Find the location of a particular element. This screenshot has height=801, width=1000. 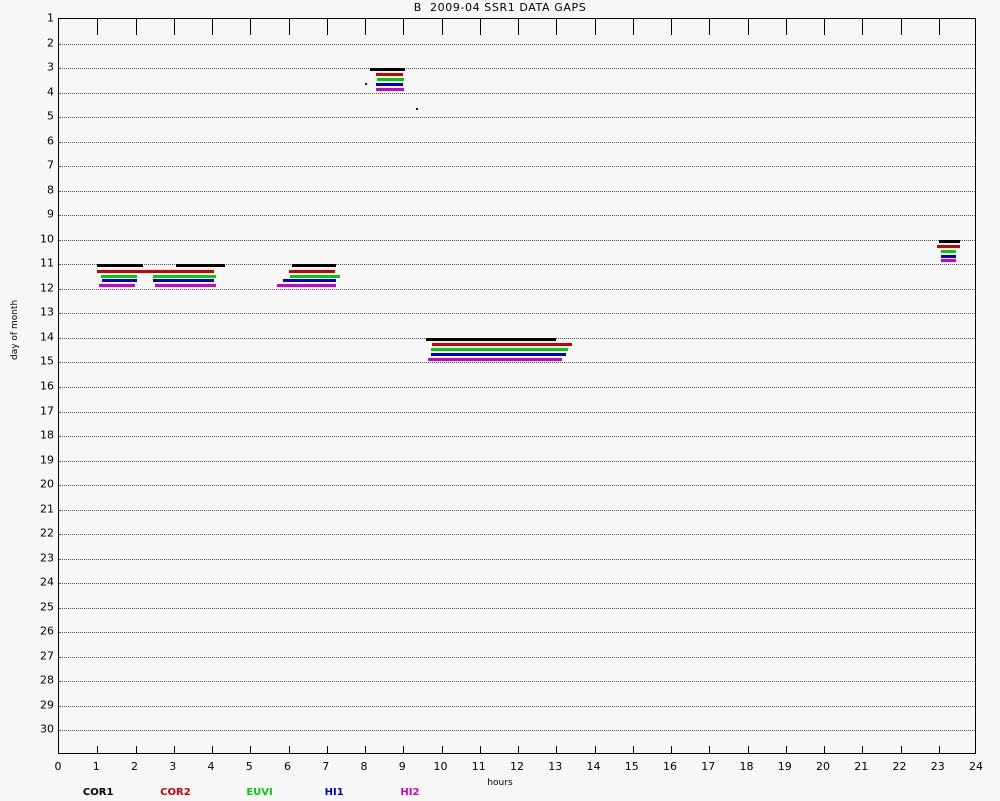

legend-item-cor1: COR1 is located at coordinates (98, 792).